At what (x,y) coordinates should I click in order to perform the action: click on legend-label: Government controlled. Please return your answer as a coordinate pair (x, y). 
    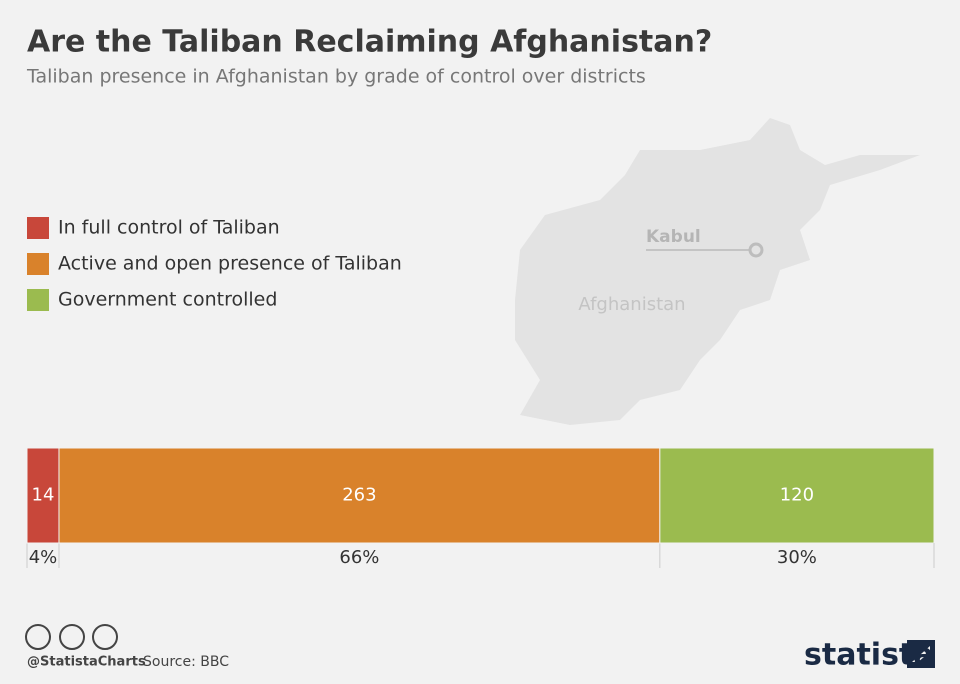
    Looking at the image, I should click on (167, 300).